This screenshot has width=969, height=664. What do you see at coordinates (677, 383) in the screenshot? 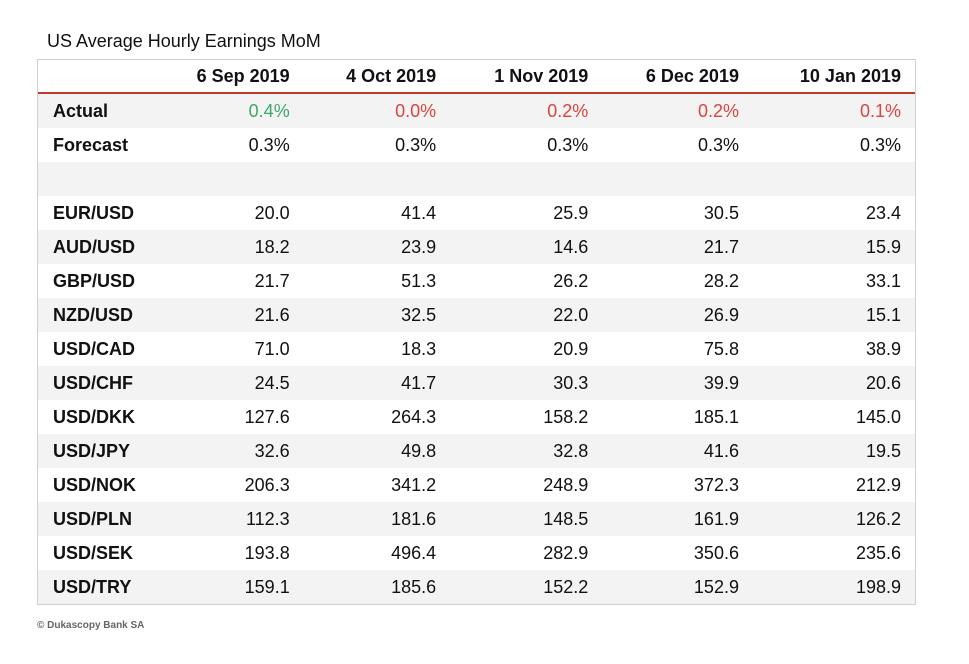
I see `cell: 39.9` at bounding box center [677, 383].